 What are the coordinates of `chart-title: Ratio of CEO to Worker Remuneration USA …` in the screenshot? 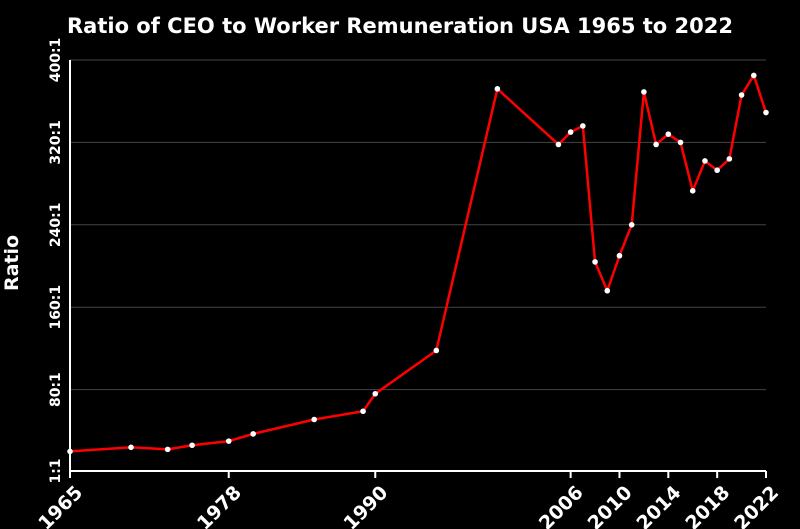 It's located at (399, 26).